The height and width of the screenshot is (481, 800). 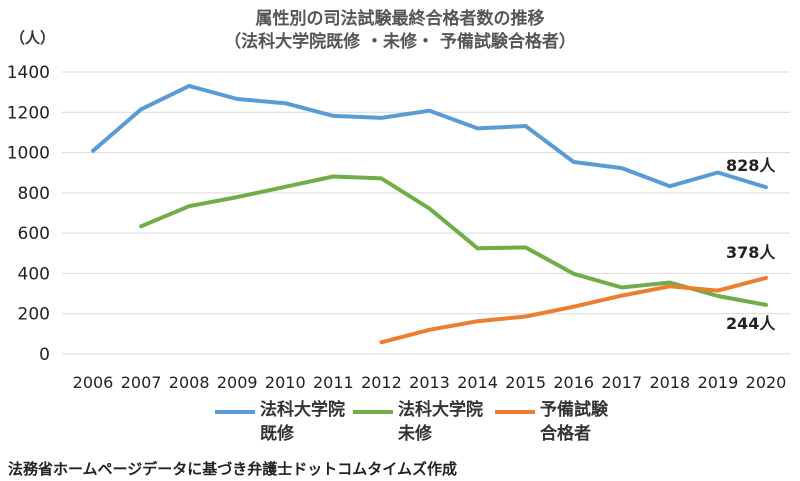 I want to click on legend-swatch-mishu, so click(x=373, y=412).